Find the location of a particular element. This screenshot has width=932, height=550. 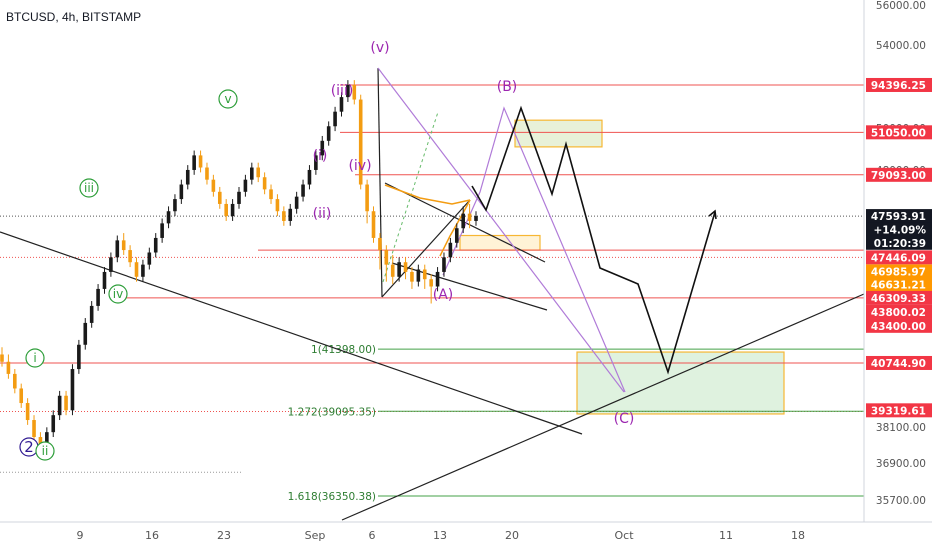

wave-label: (B) is located at coordinates (507, 87).